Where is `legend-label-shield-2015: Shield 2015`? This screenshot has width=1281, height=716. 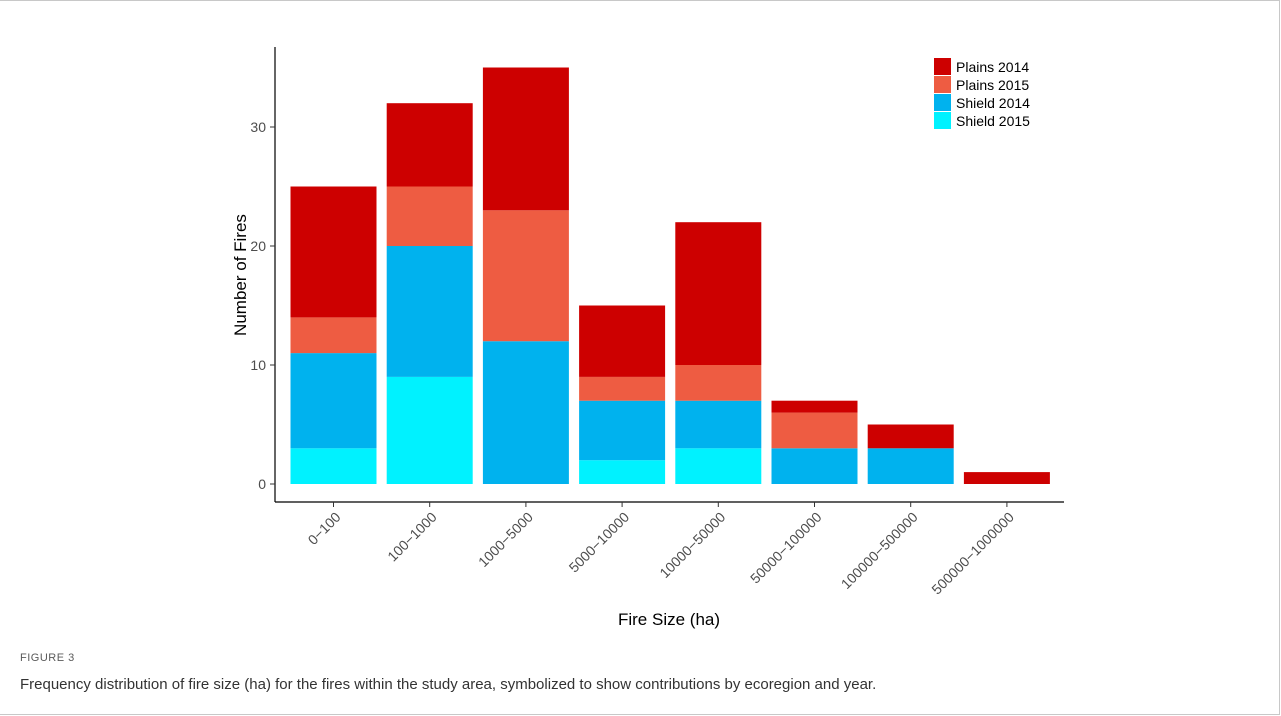
legend-label-shield-2015: Shield 2015 is located at coordinates (993, 121).